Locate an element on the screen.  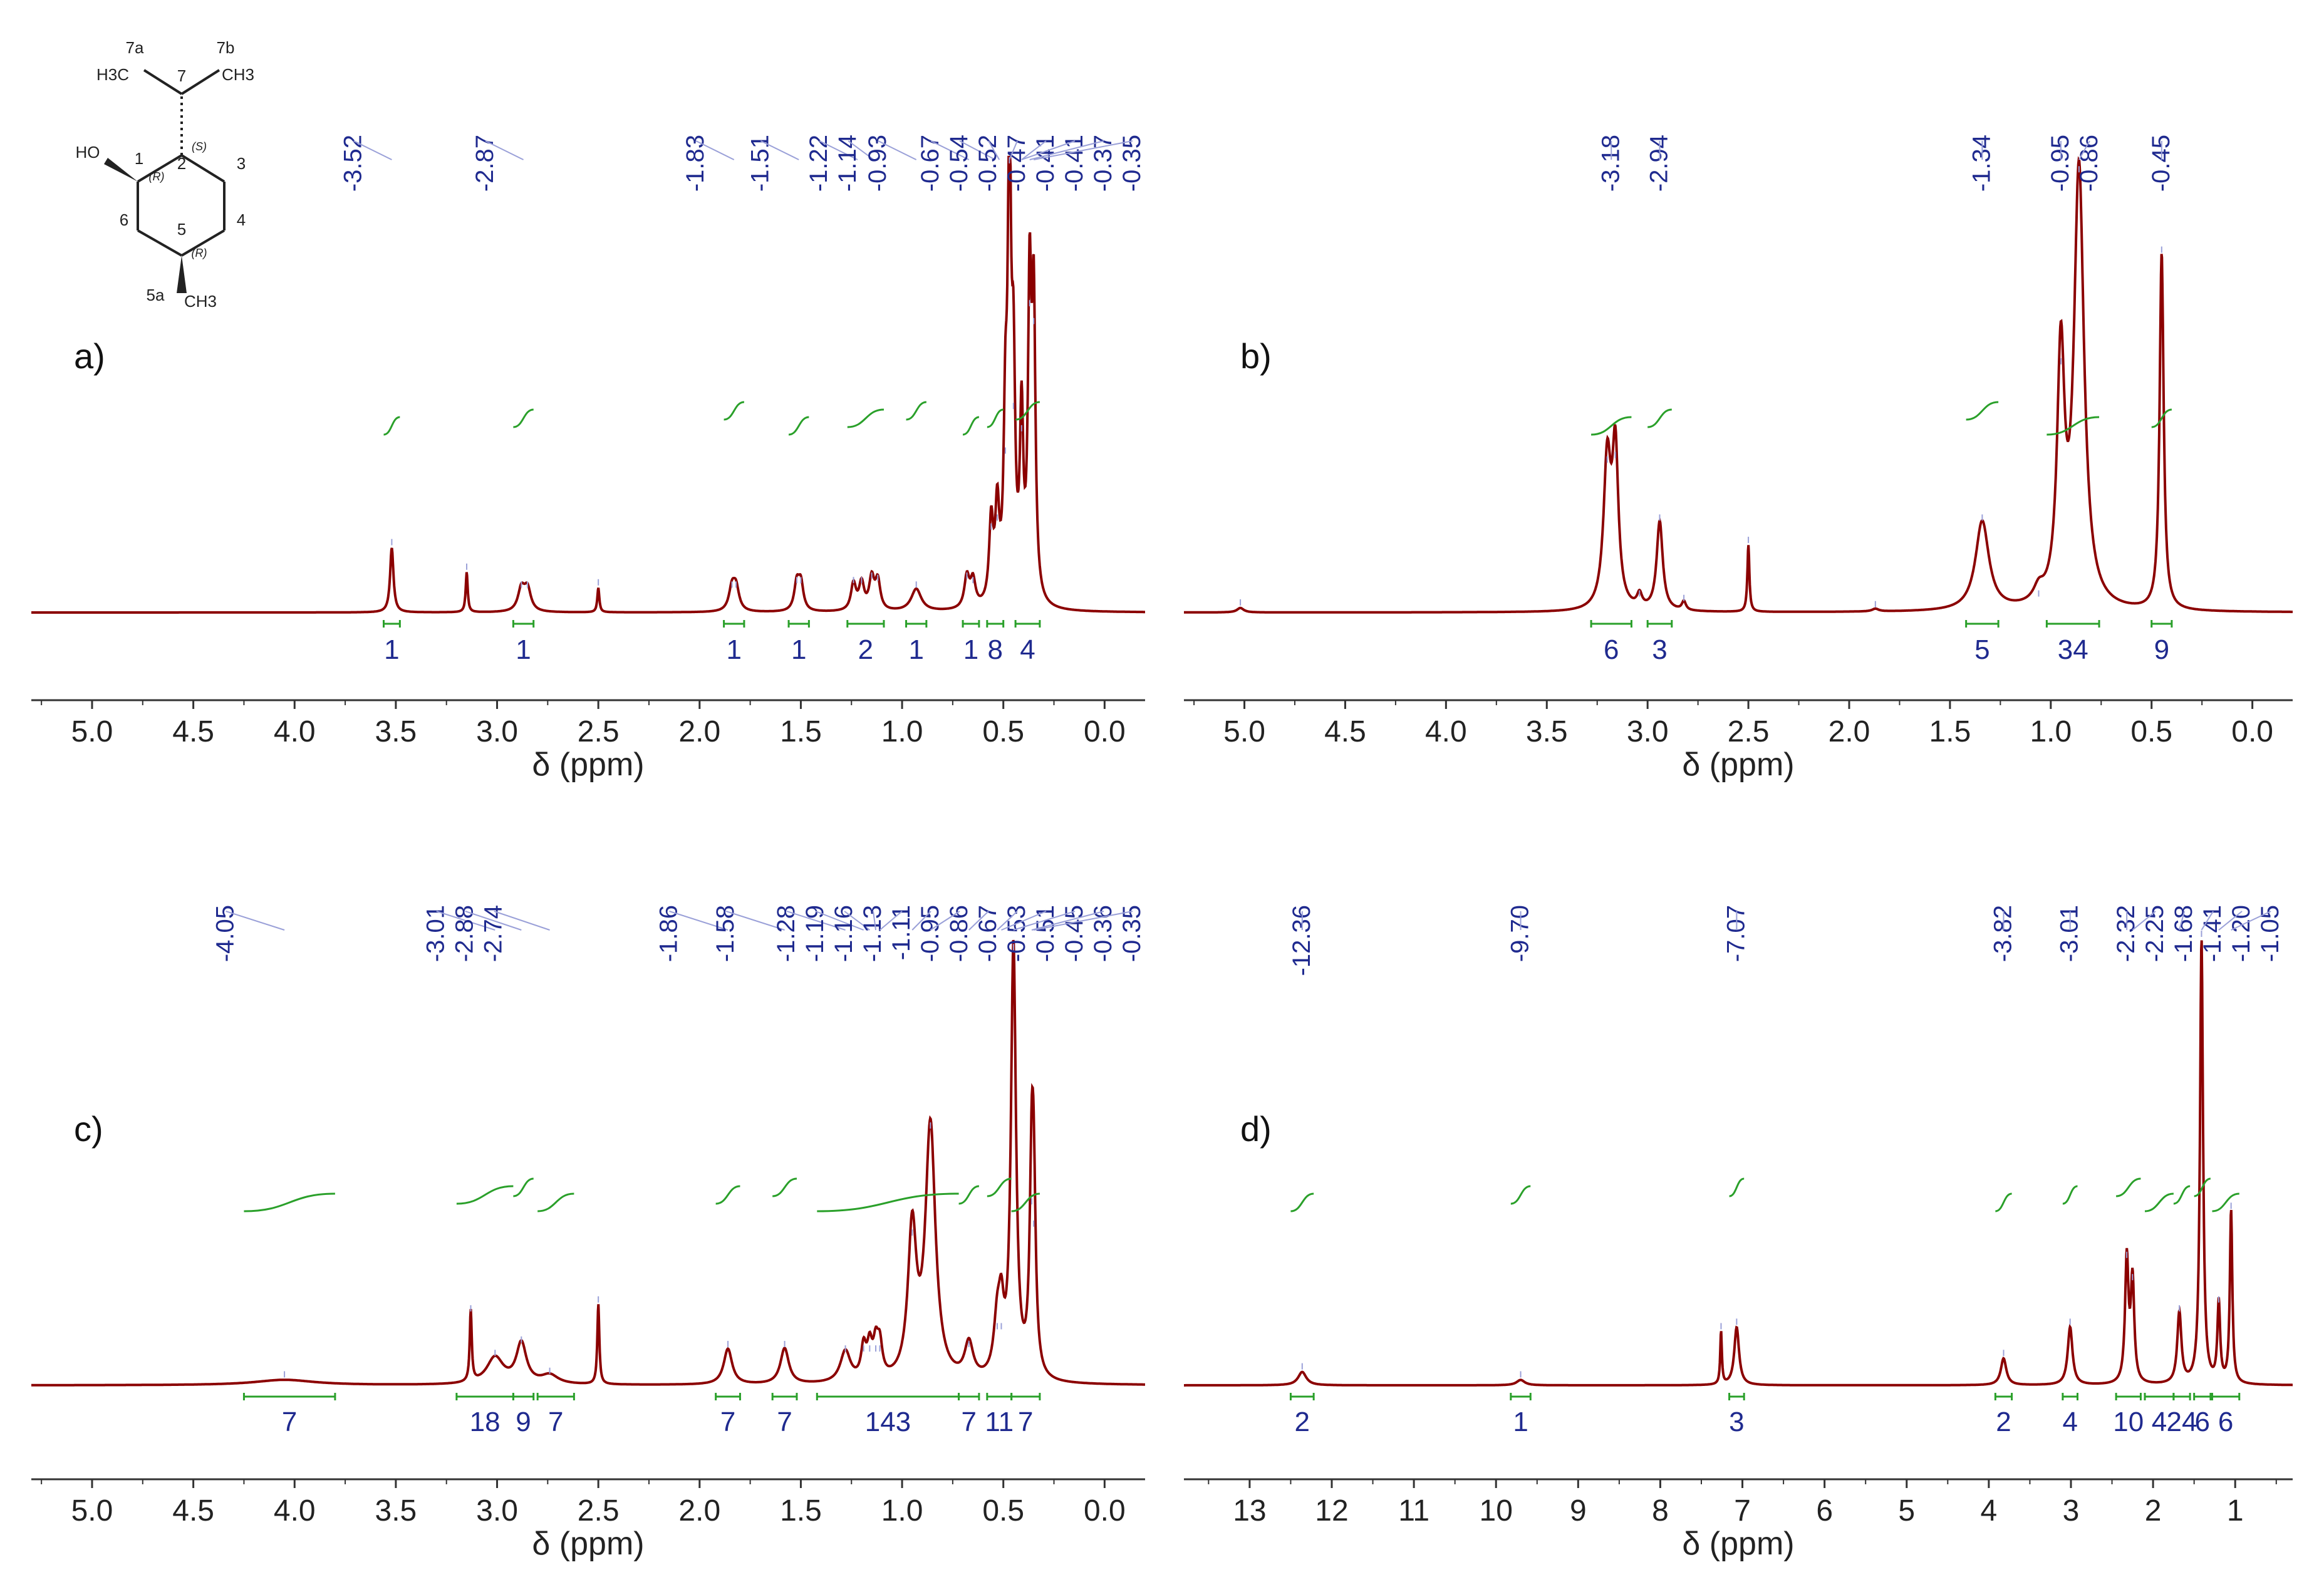
panel-letter: c) is located at coordinates (88, 1129).